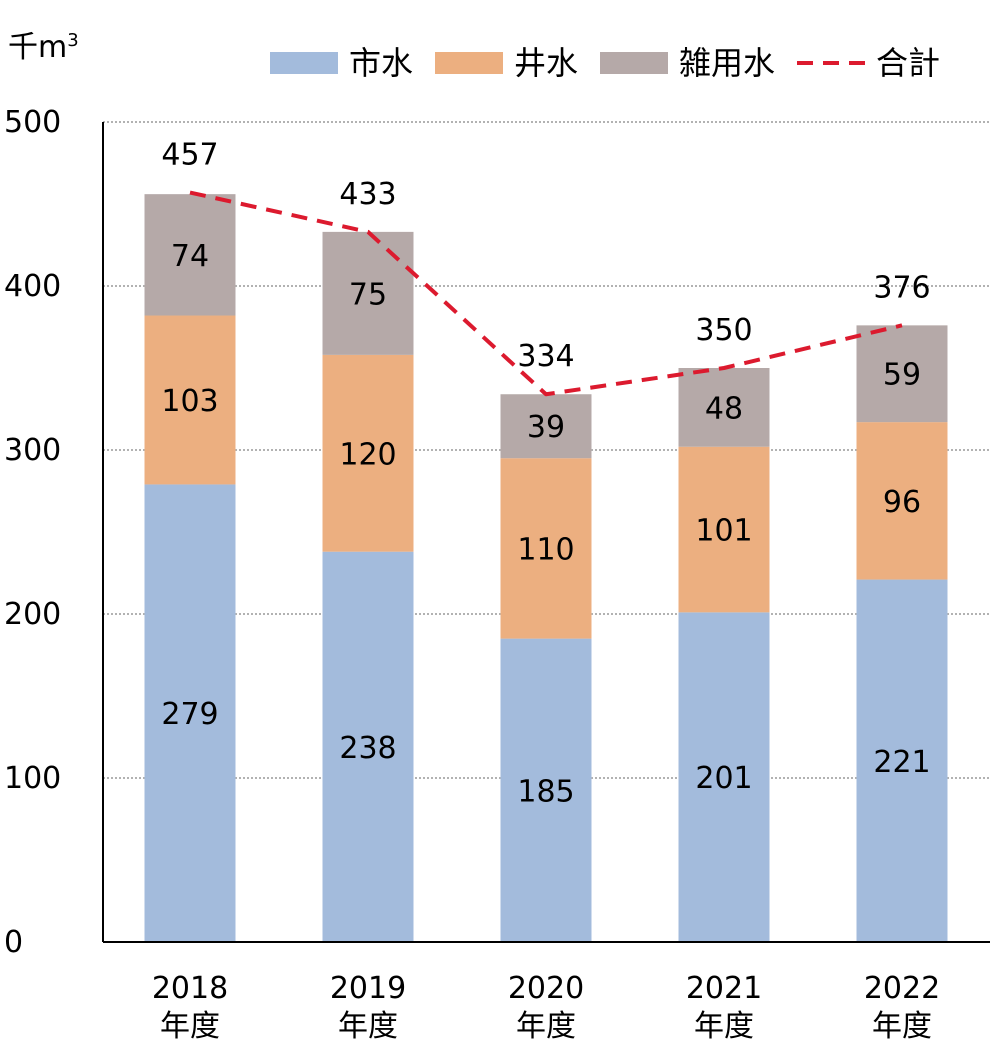 The image size is (1000, 1052). I want to click on total-data-label: 350, so click(723, 330).